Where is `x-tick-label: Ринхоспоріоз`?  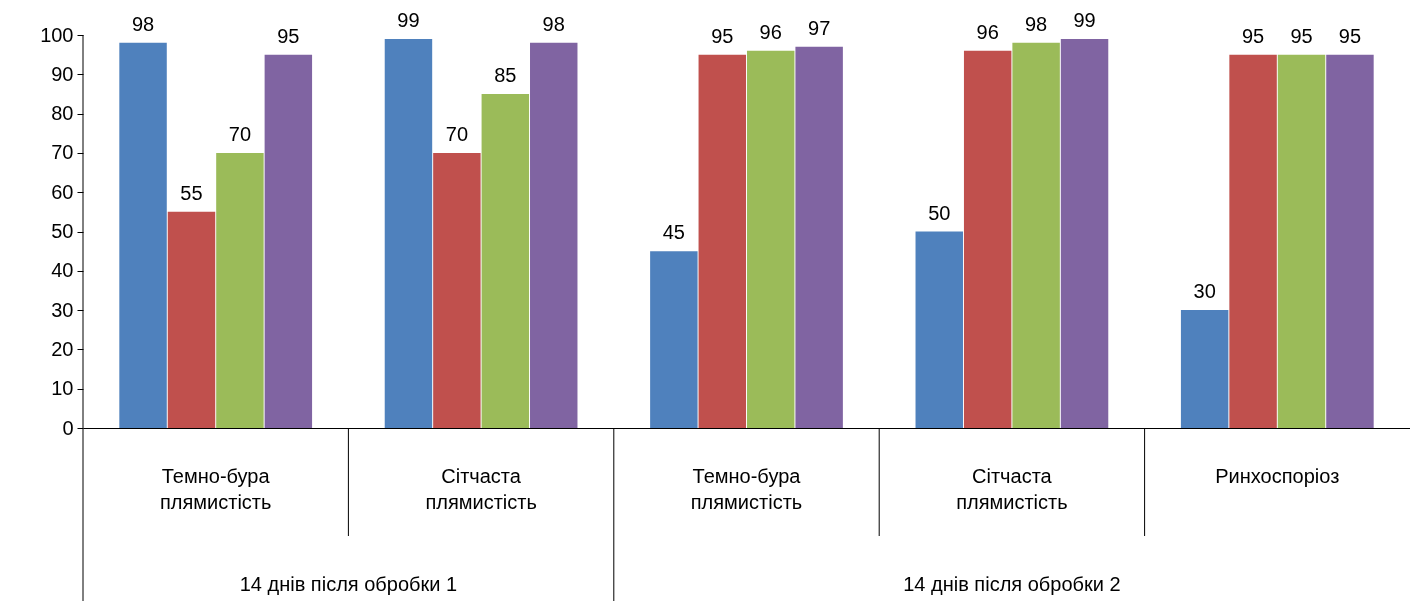
x-tick-label: Ринхоспоріоз is located at coordinates (1277, 475).